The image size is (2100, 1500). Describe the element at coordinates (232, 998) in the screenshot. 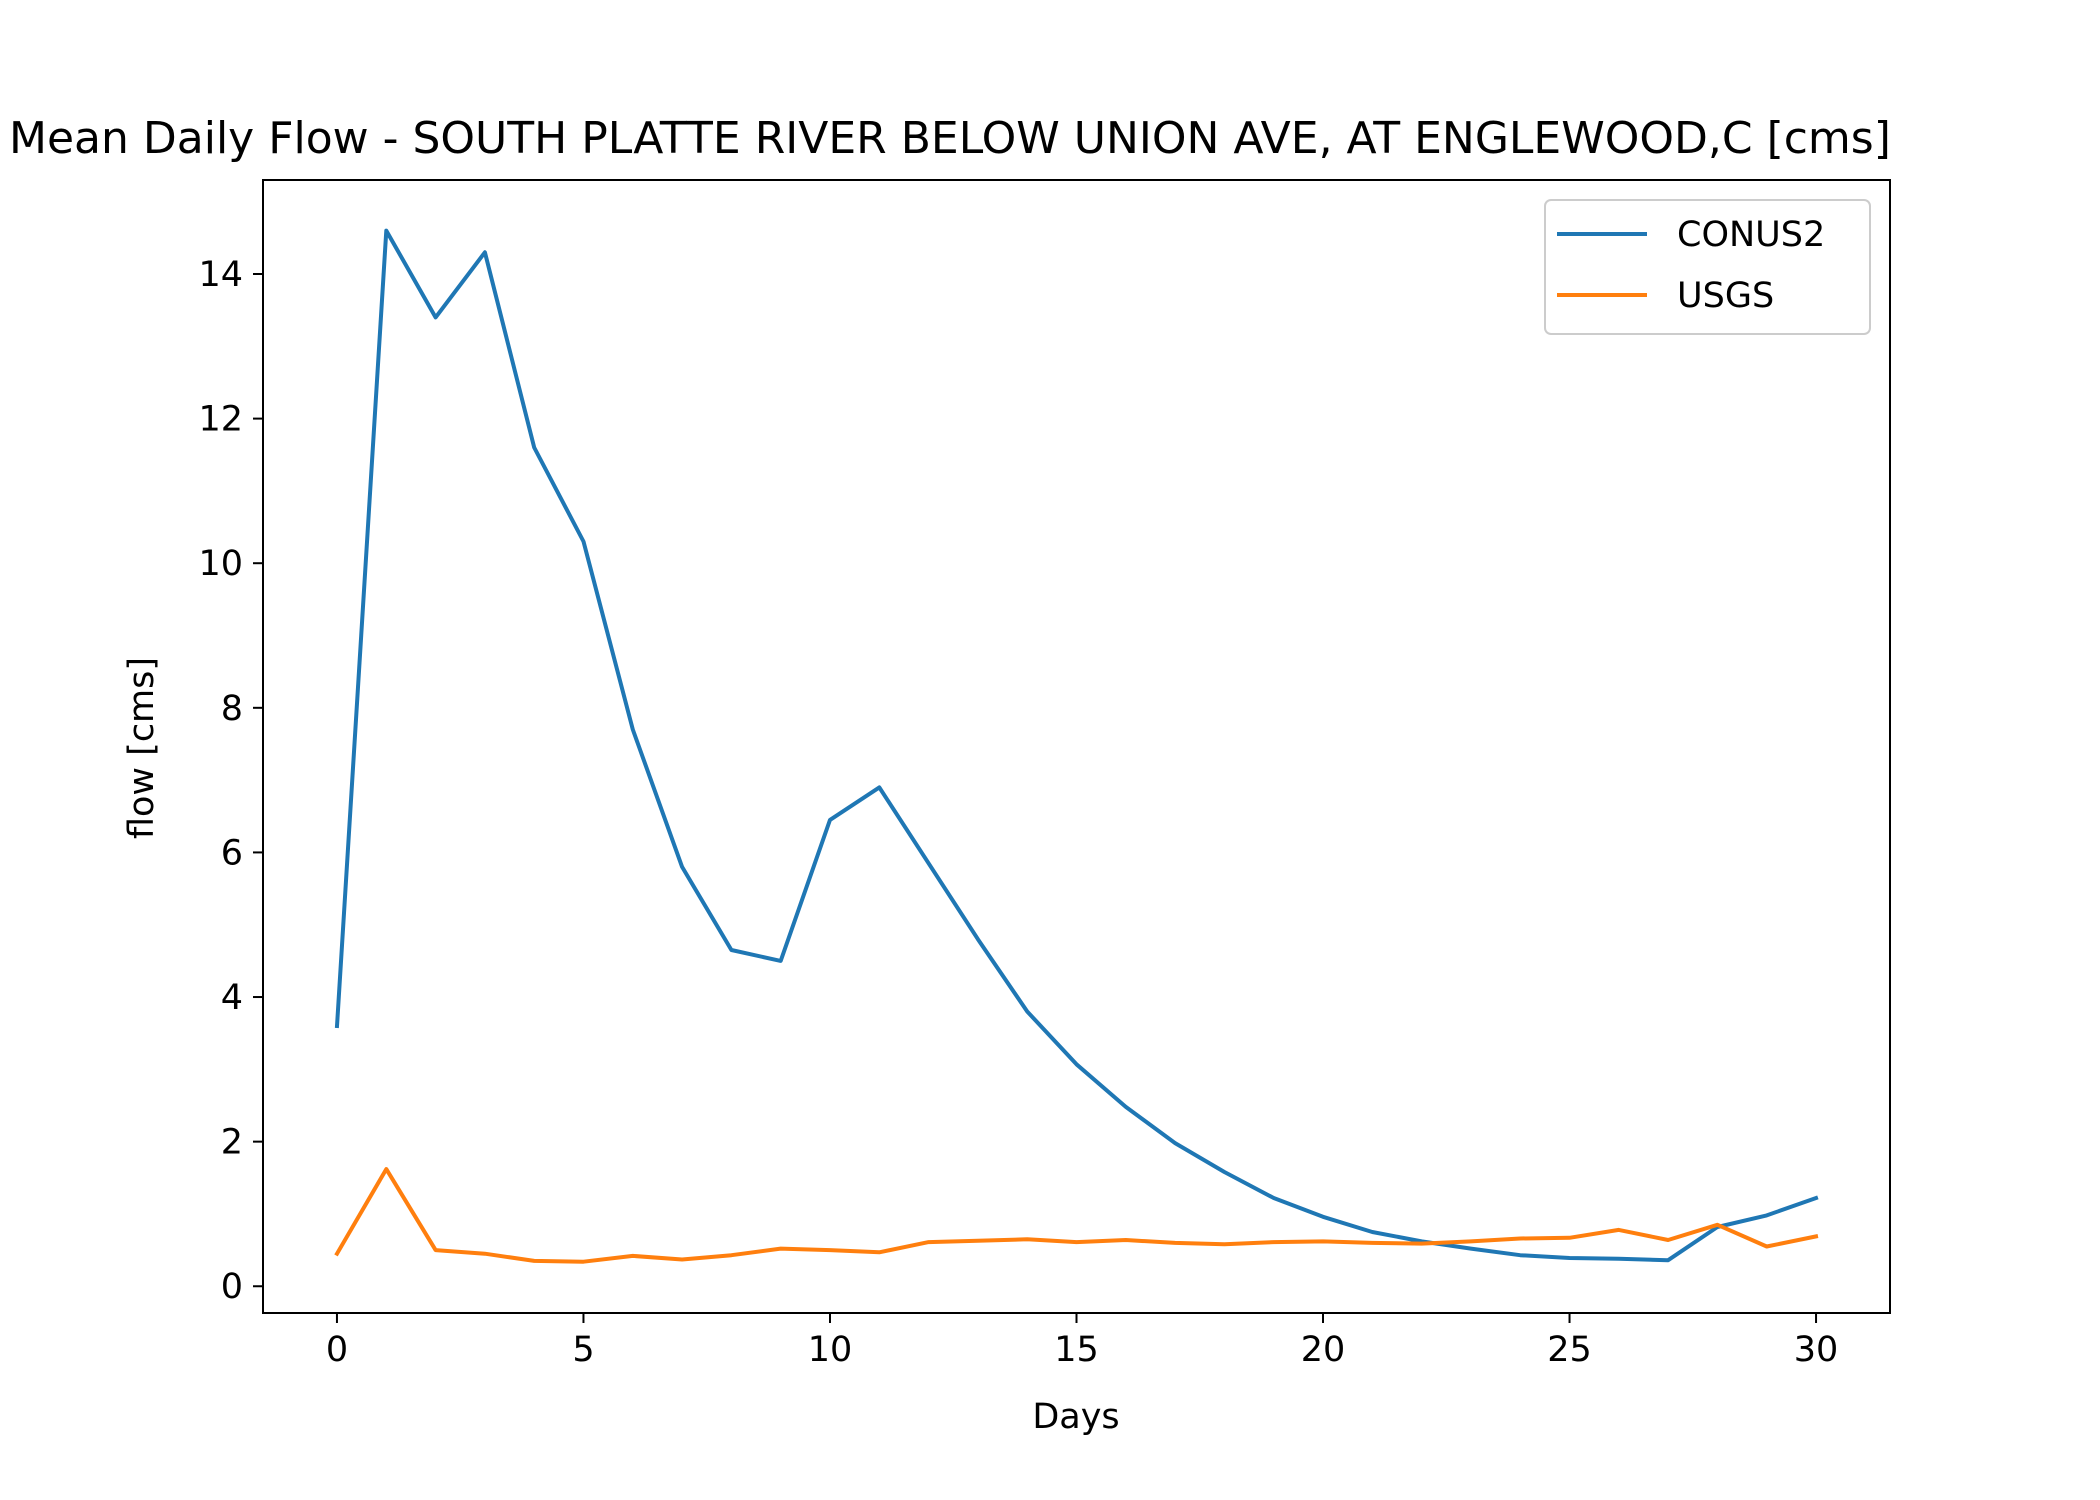

I see `y-tick-label: 4` at that location.